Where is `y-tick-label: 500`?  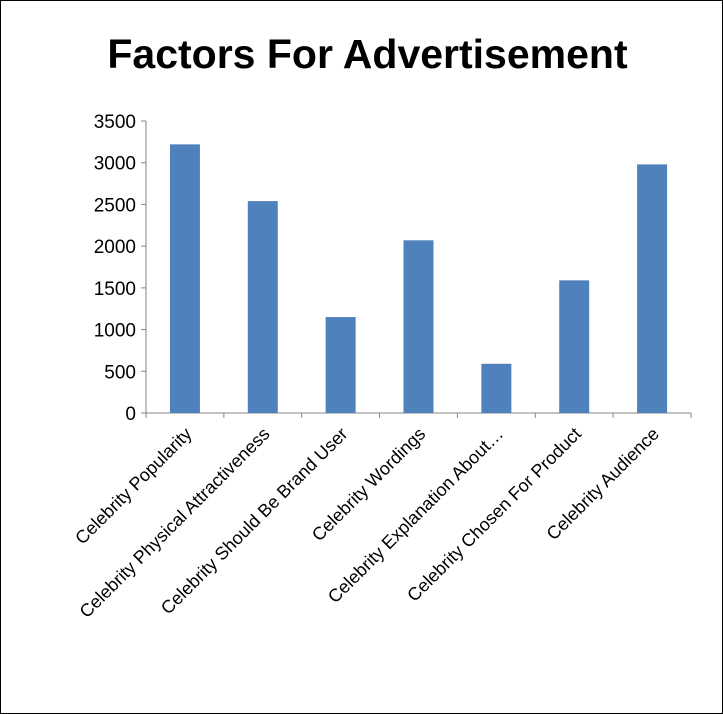
y-tick-label: 500 is located at coordinates (120, 372).